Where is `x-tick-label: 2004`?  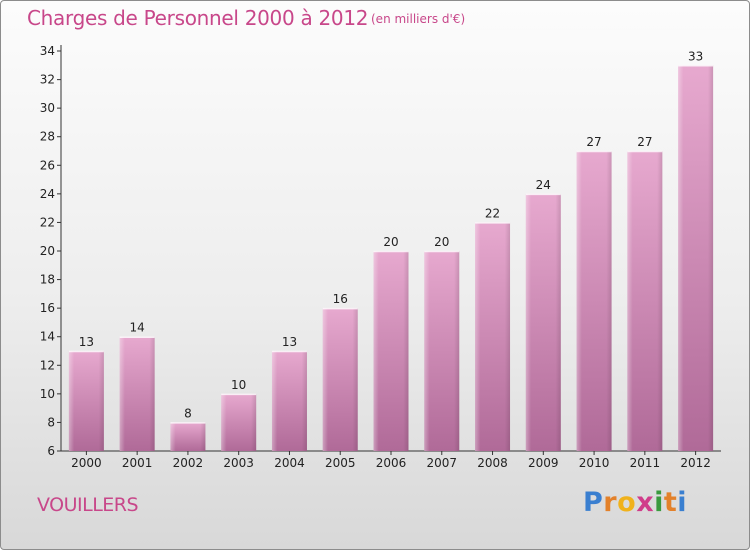 x-tick-label: 2004 is located at coordinates (289, 463).